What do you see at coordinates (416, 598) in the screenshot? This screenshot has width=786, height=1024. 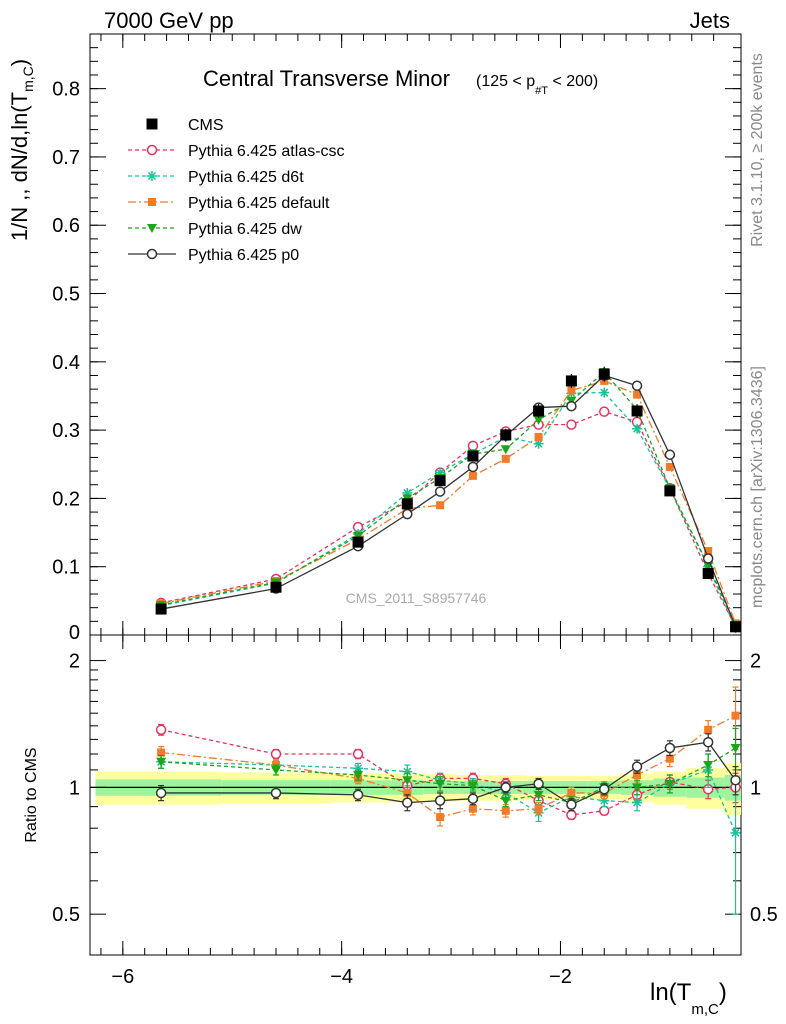 I see `analysis-watermark: CMS_2011_S8957746` at bounding box center [416, 598].